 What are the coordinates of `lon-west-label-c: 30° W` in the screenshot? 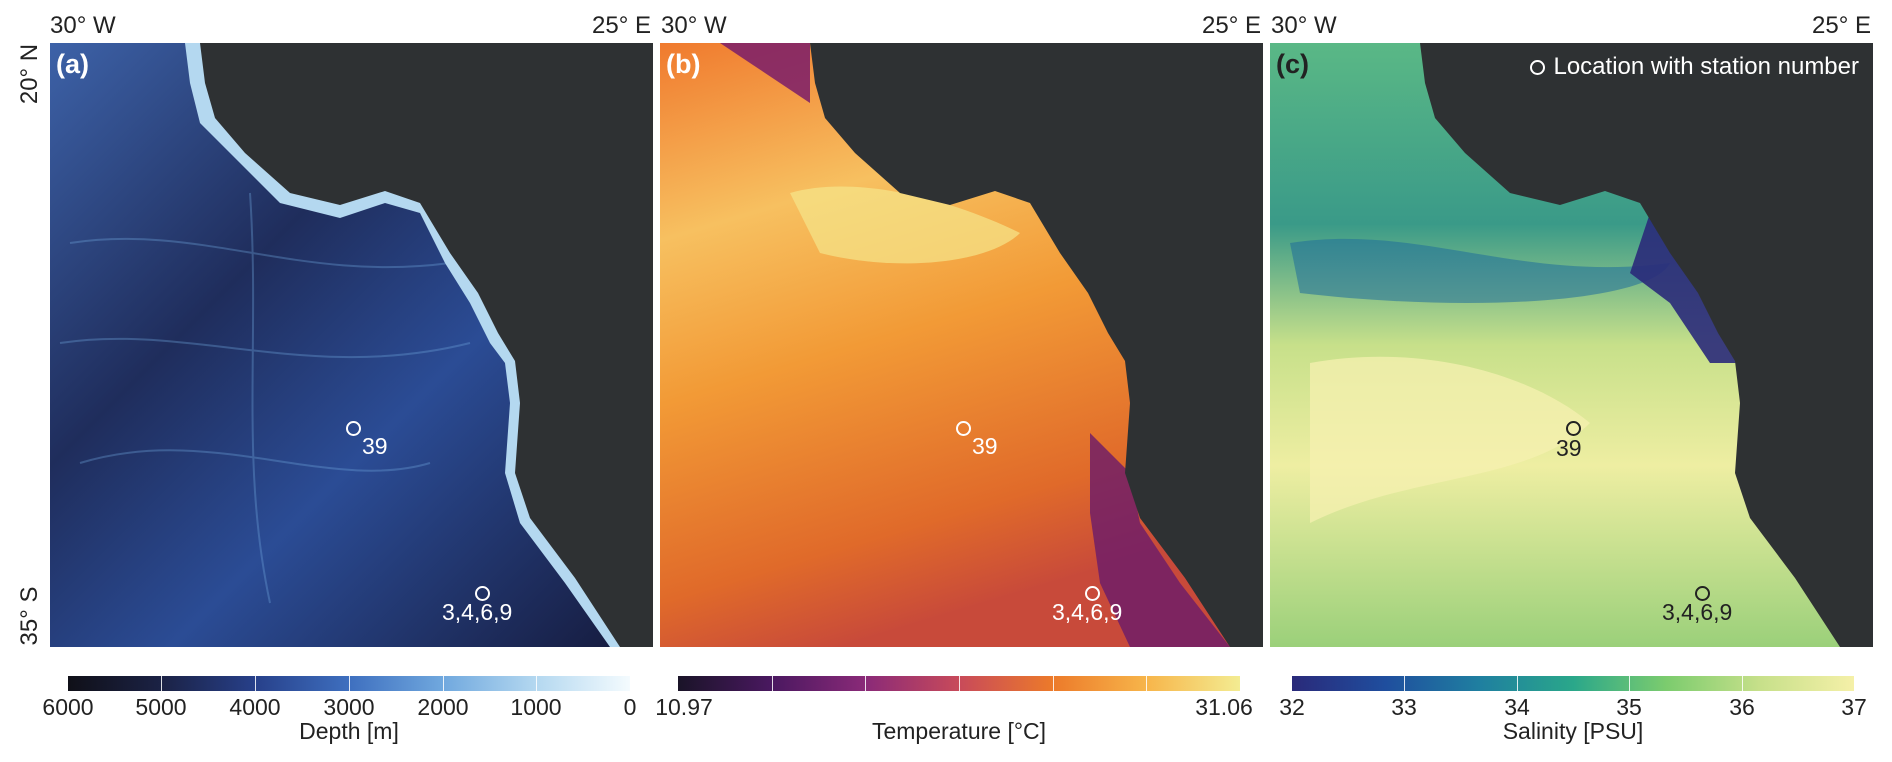 It's located at (1304, 25).